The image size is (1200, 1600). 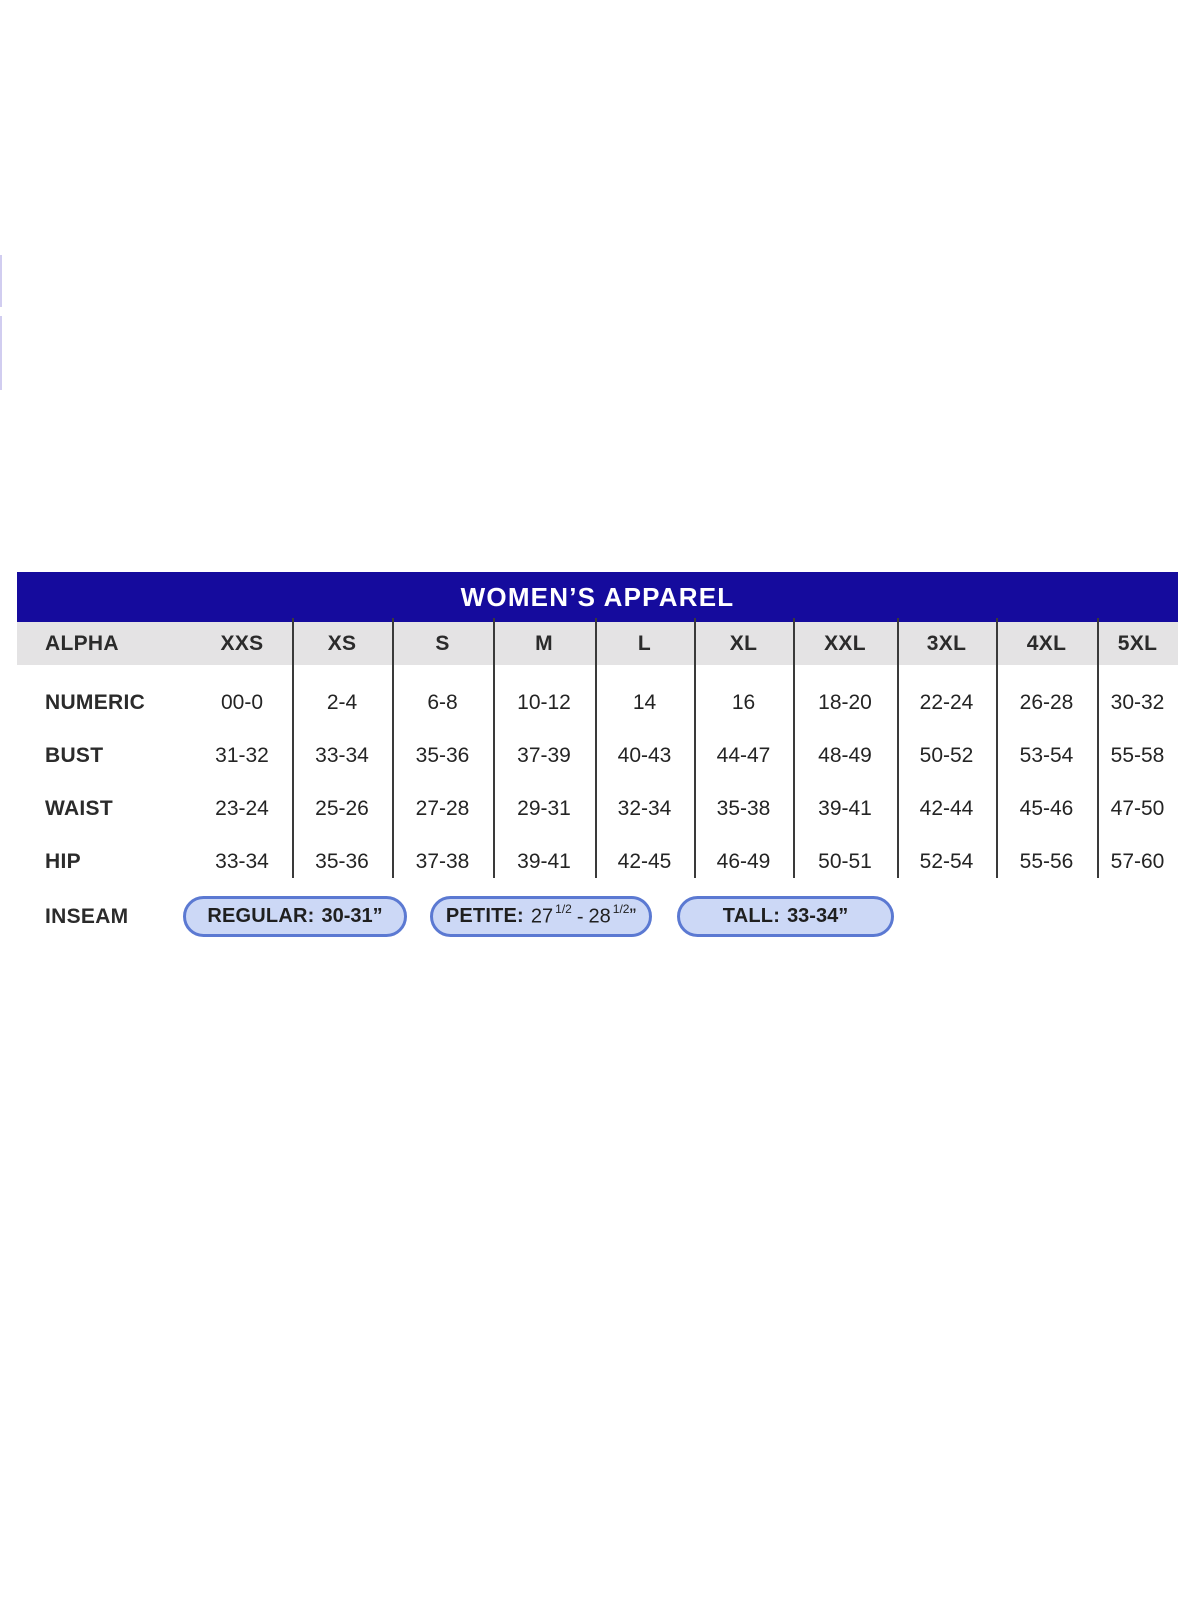 What do you see at coordinates (242, 702) in the screenshot?
I see `size-cell: 00-0` at bounding box center [242, 702].